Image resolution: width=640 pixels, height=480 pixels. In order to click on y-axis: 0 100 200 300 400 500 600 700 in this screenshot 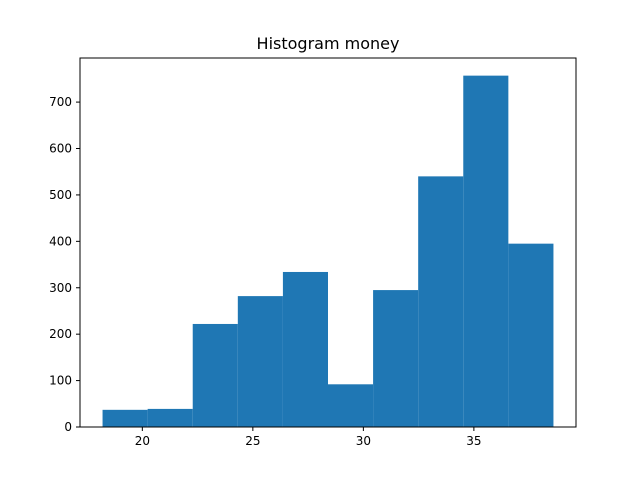, I will do `click(64, 264)`.